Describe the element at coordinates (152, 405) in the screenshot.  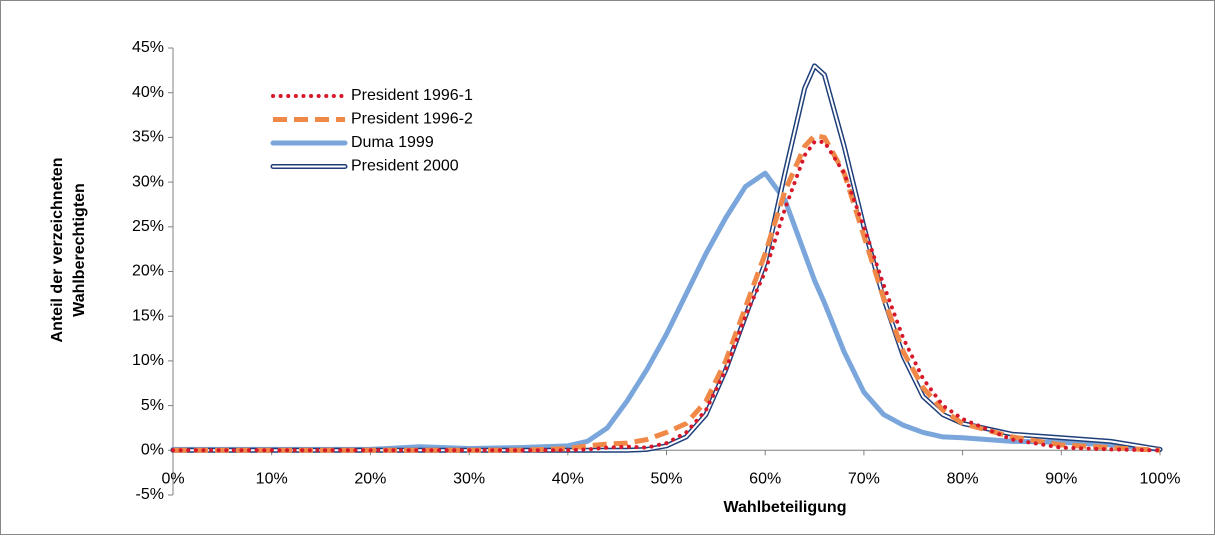
I see `y-tick-label: 5%` at that location.